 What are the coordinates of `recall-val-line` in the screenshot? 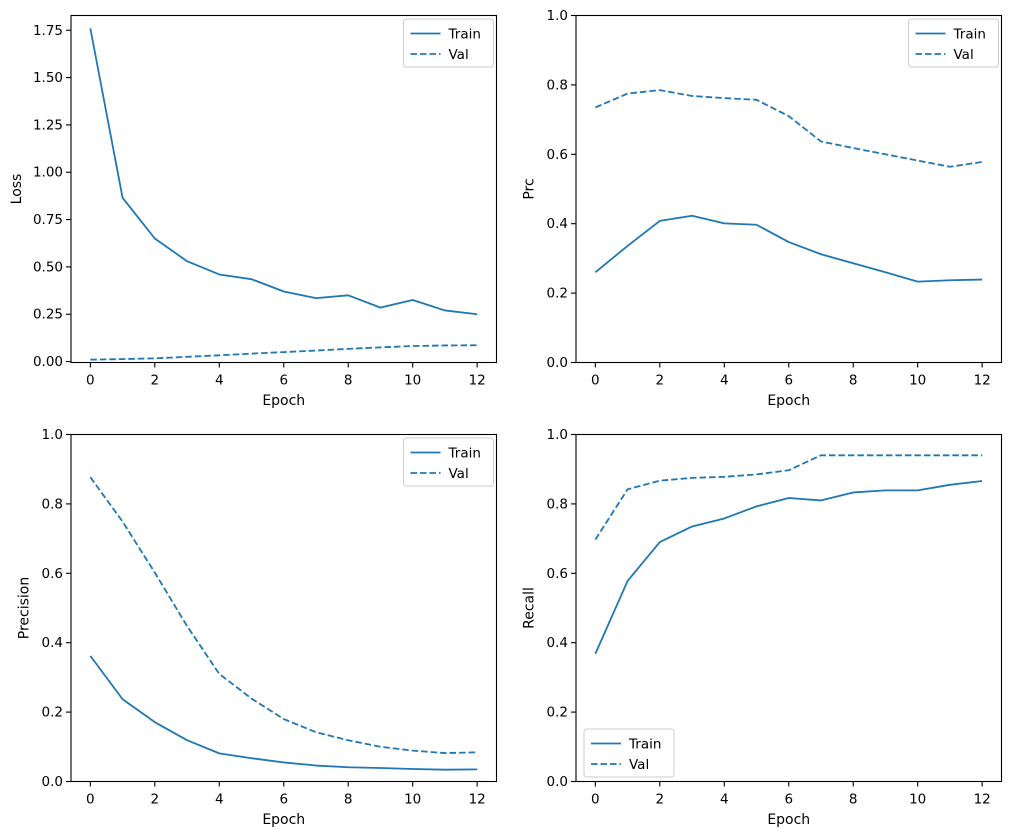 It's located at (788, 497).